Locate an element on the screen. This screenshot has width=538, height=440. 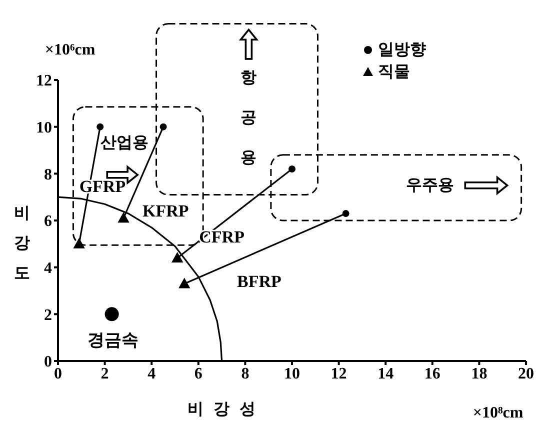
x-tick-label: 16 is located at coordinates (432, 373).